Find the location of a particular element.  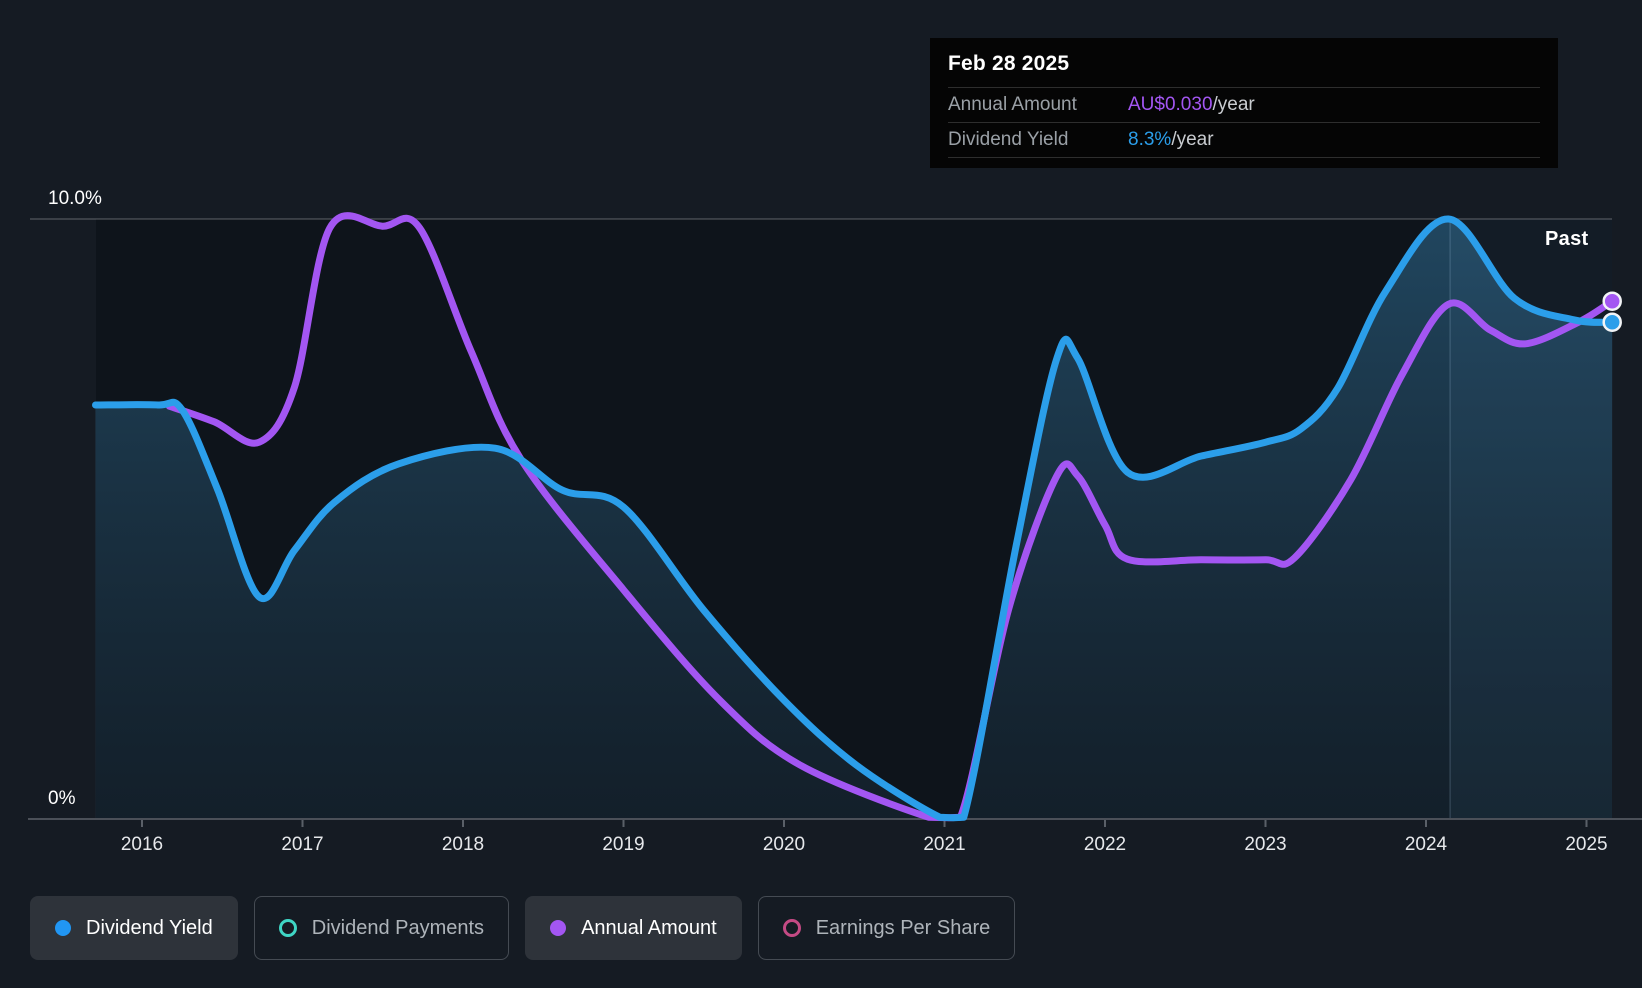

legend-toggle-annual-amount: Annual Amount is located at coordinates (633, 928).